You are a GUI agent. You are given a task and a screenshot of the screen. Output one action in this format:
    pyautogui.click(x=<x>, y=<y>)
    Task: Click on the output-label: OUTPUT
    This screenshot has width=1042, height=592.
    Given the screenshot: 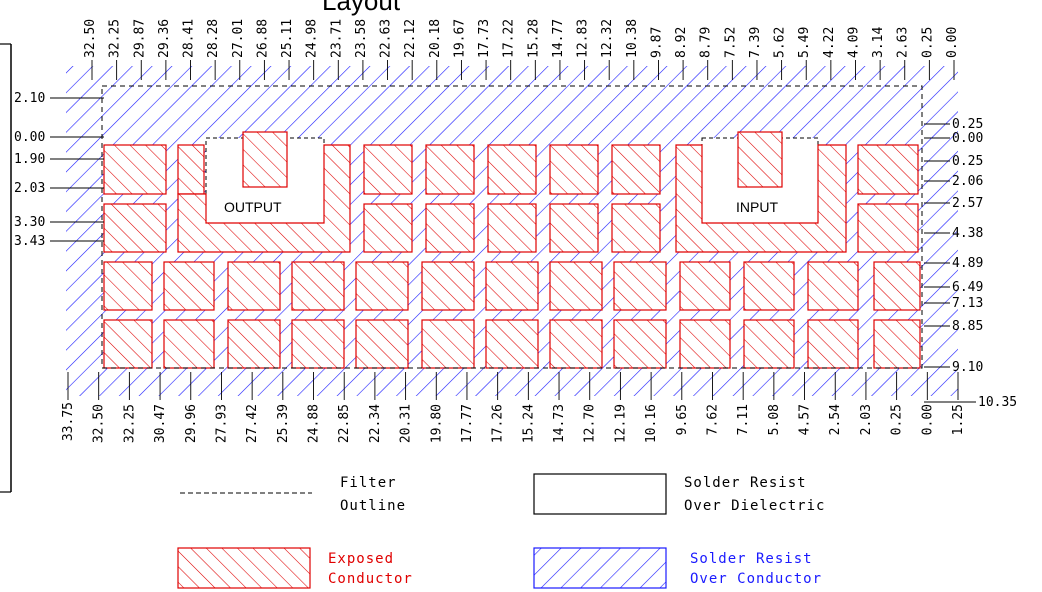 What is the action you would take?
    pyautogui.click(x=253, y=207)
    